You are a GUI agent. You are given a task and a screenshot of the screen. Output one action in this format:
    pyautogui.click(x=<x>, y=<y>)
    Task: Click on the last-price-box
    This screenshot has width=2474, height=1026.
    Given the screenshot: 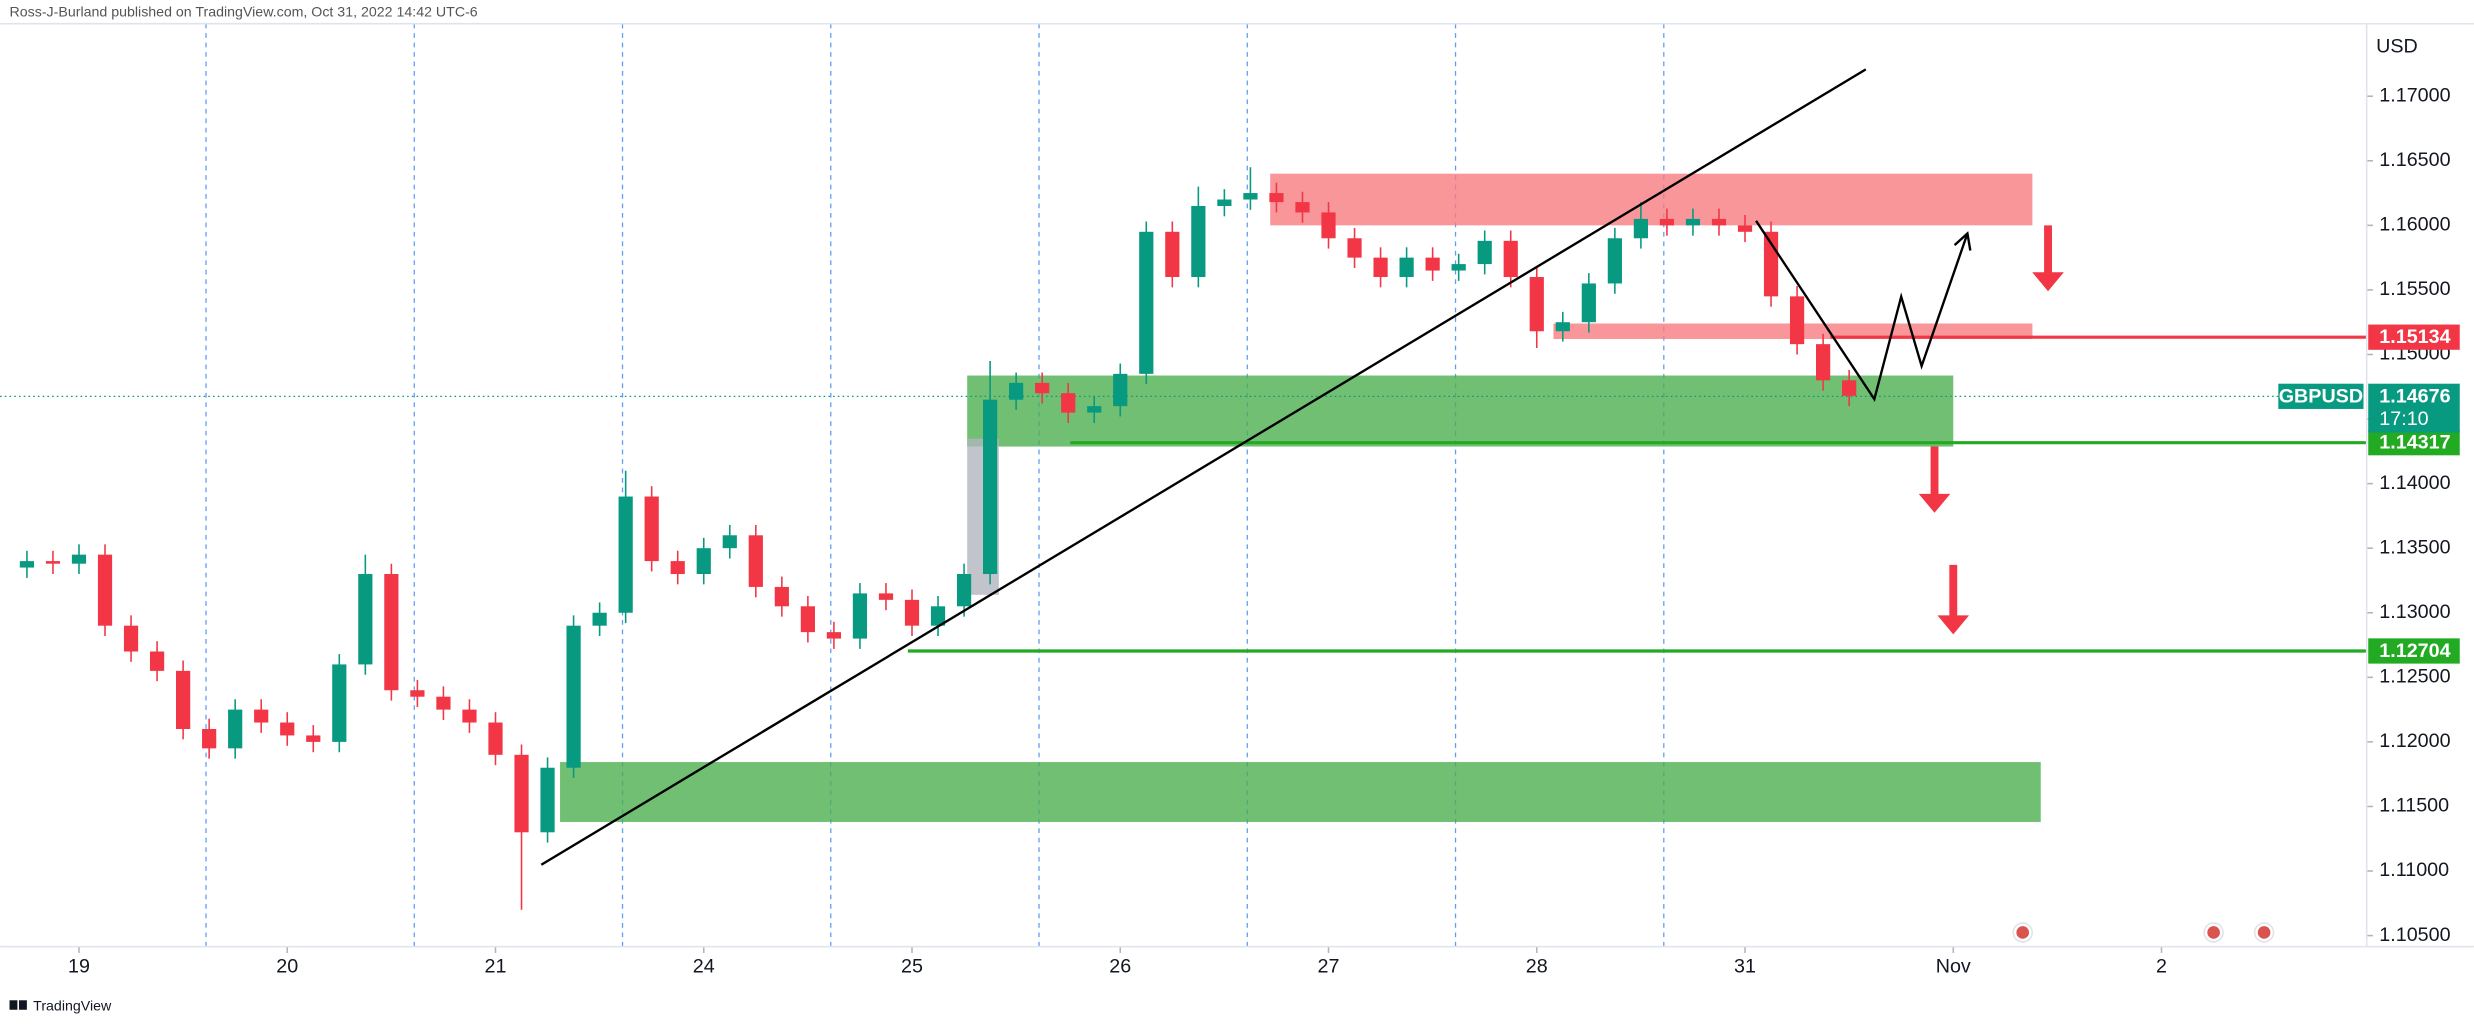 What is the action you would take?
    pyautogui.click(x=2414, y=408)
    